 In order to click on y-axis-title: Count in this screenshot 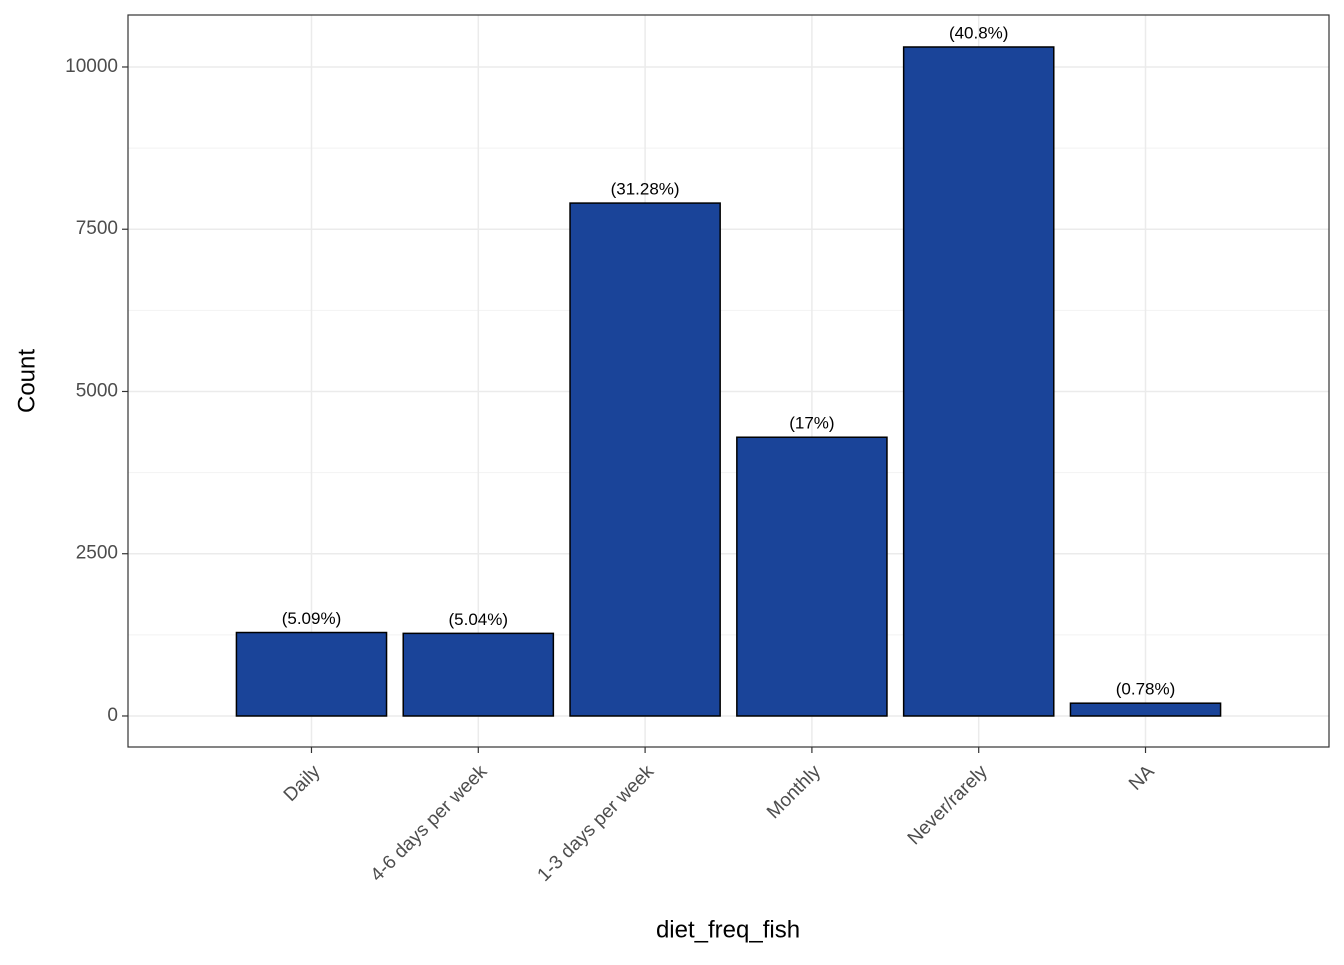, I will do `click(26, 381)`.